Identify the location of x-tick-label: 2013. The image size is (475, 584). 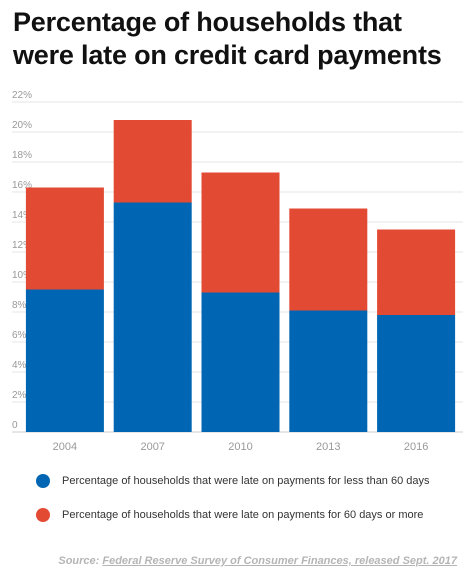
(328, 447).